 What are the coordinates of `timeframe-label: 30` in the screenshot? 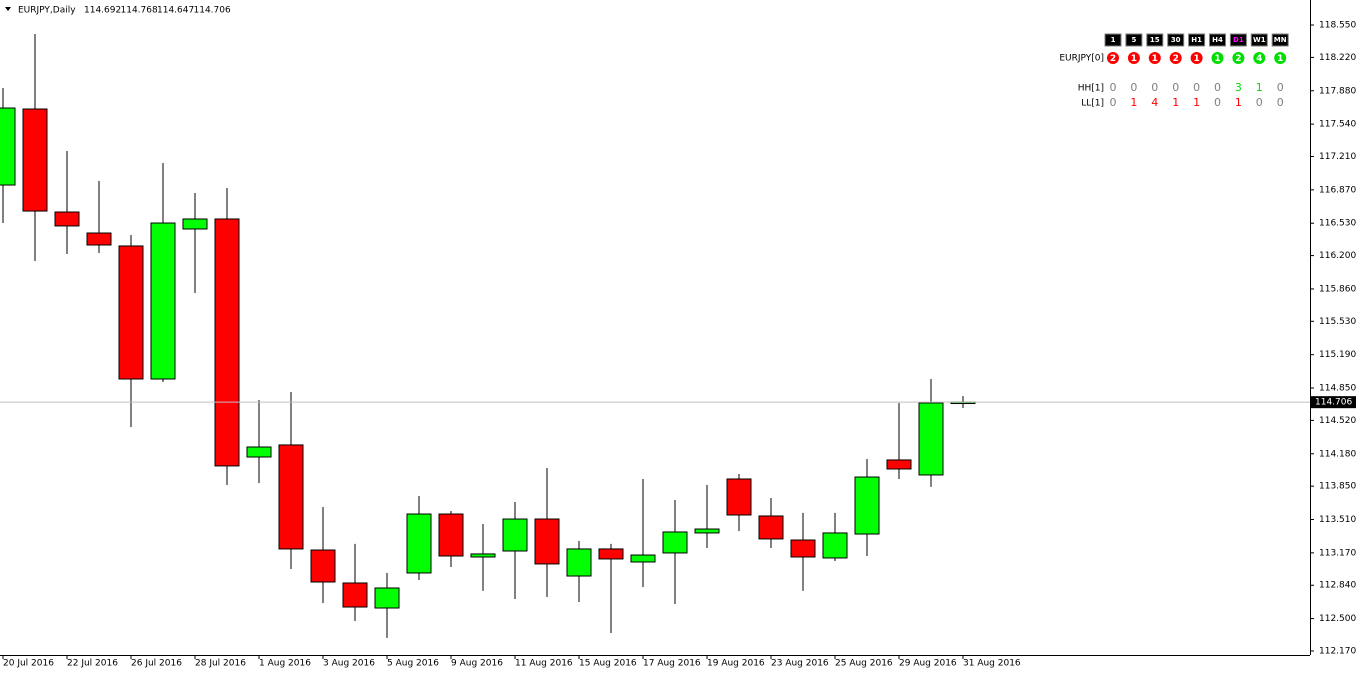 It's located at (1176, 40).